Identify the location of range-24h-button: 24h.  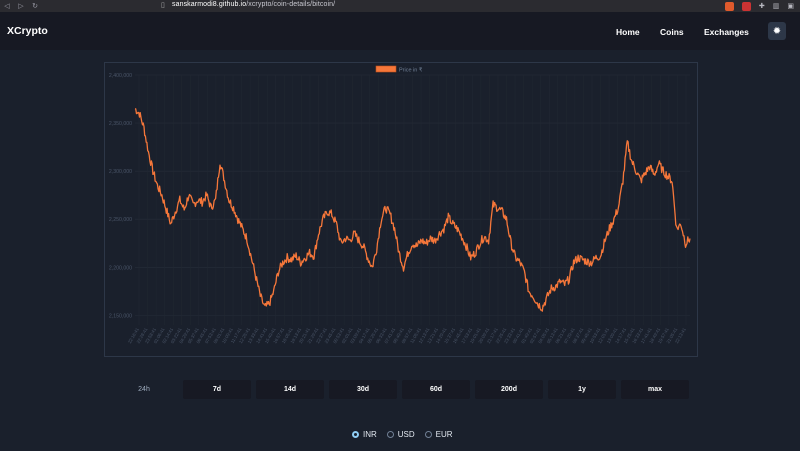
(144, 389).